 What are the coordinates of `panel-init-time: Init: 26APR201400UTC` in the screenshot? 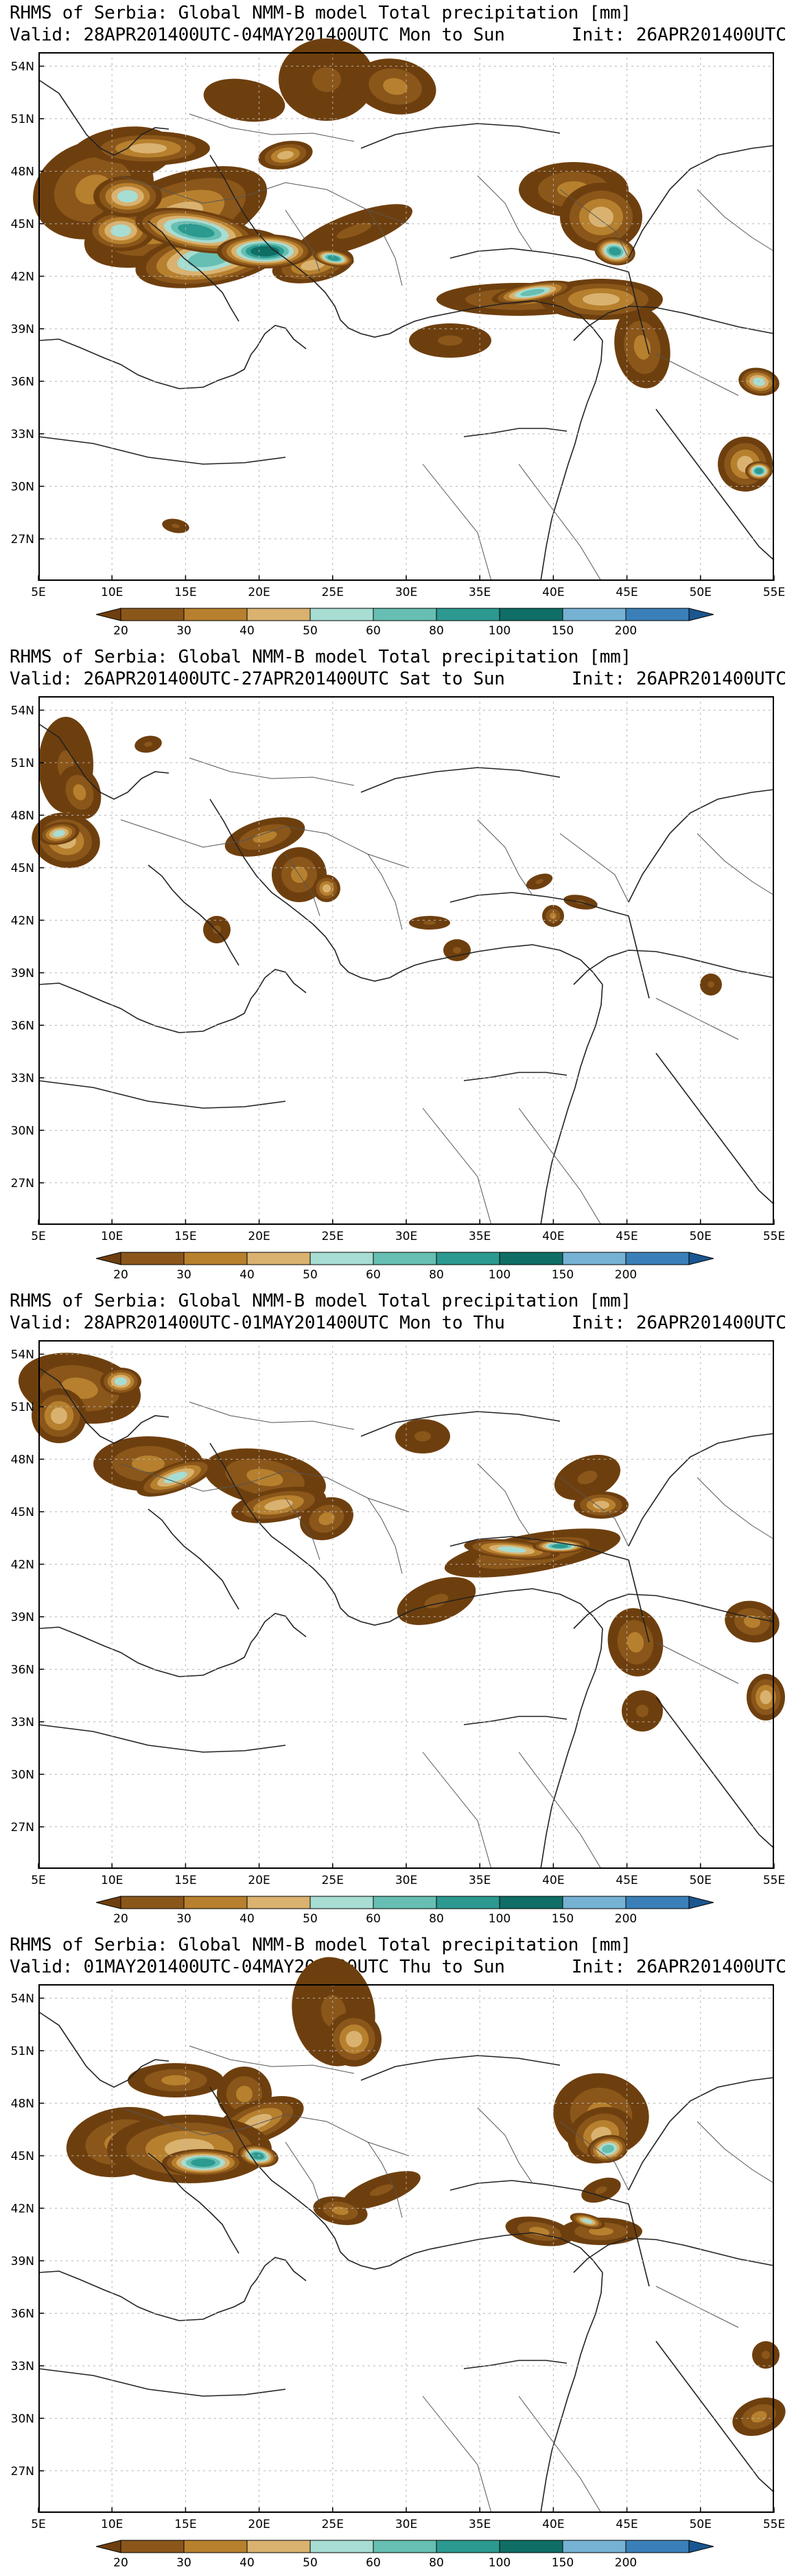 It's located at (679, 1967).